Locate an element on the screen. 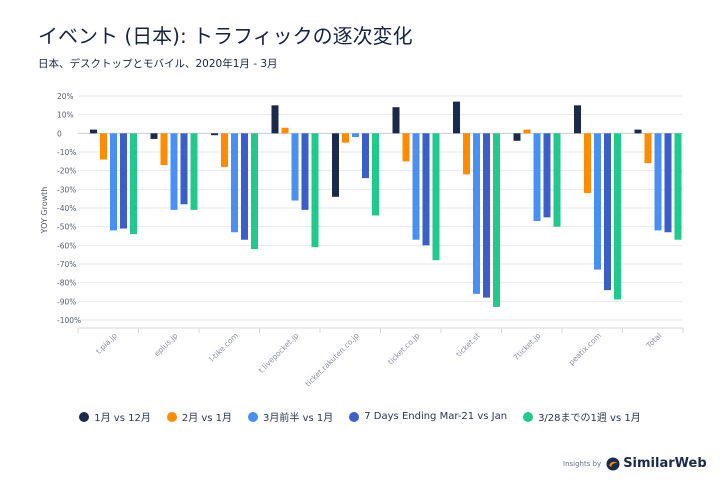  y-tick-label: -70% is located at coordinates (66, 264).